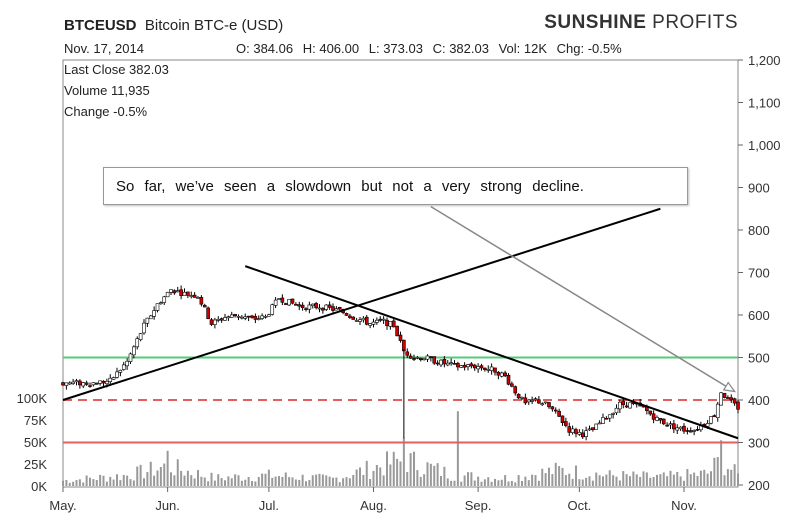  What do you see at coordinates (729, 387) in the screenshot?
I see `arrow-head` at bounding box center [729, 387].